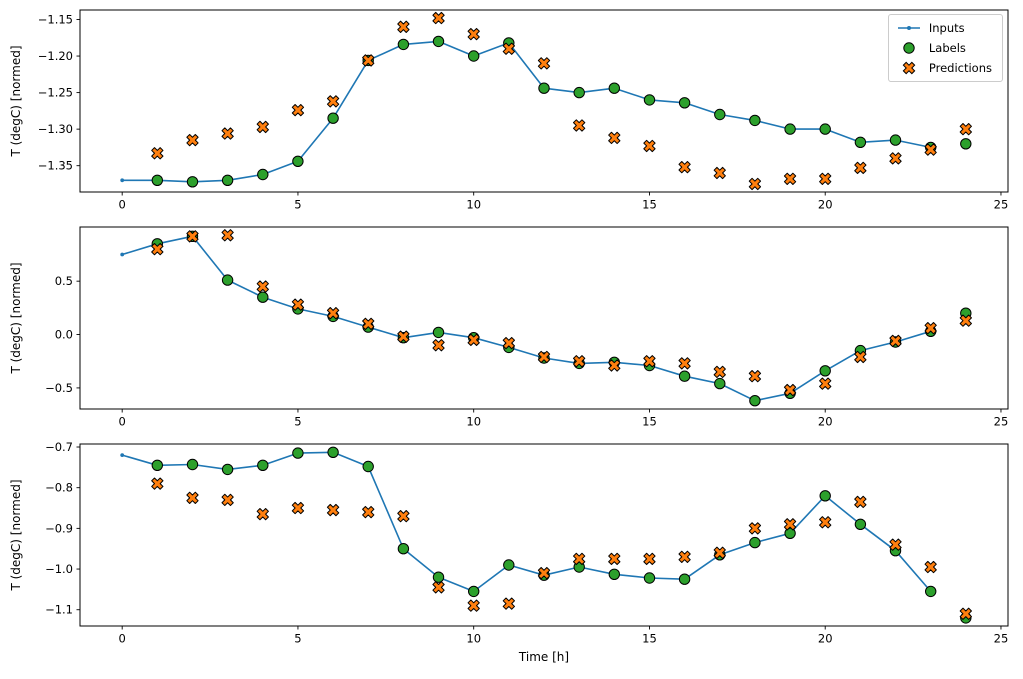  Describe the element at coordinates (122, 455) in the screenshot. I see `inputs-point-marker` at that location.